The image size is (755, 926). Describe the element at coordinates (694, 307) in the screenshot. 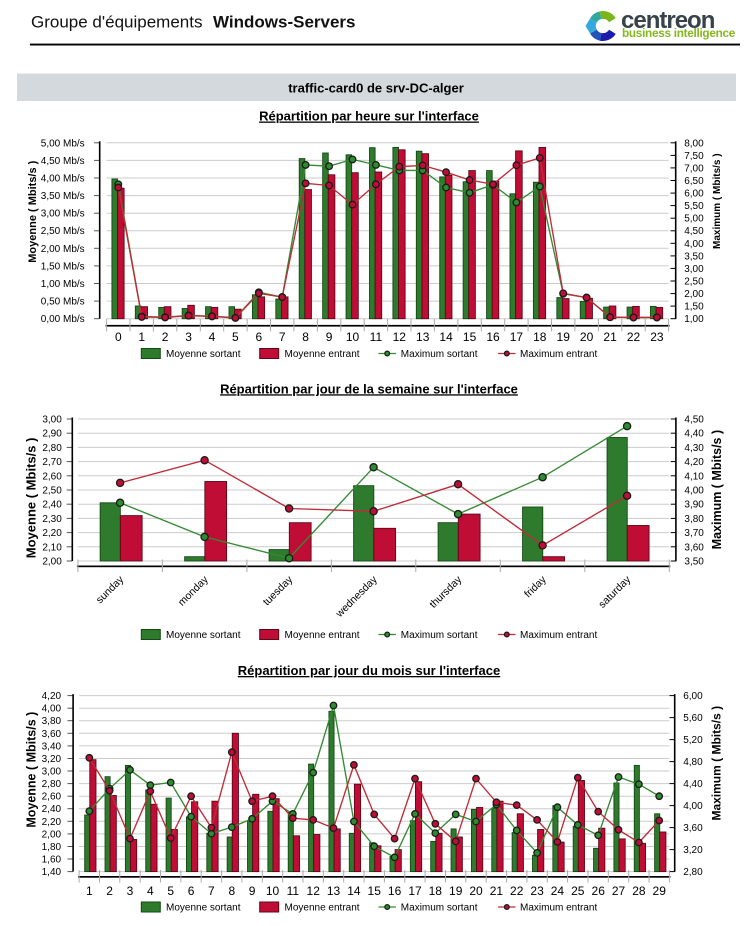

I see `svg-text: 1,50` at that location.